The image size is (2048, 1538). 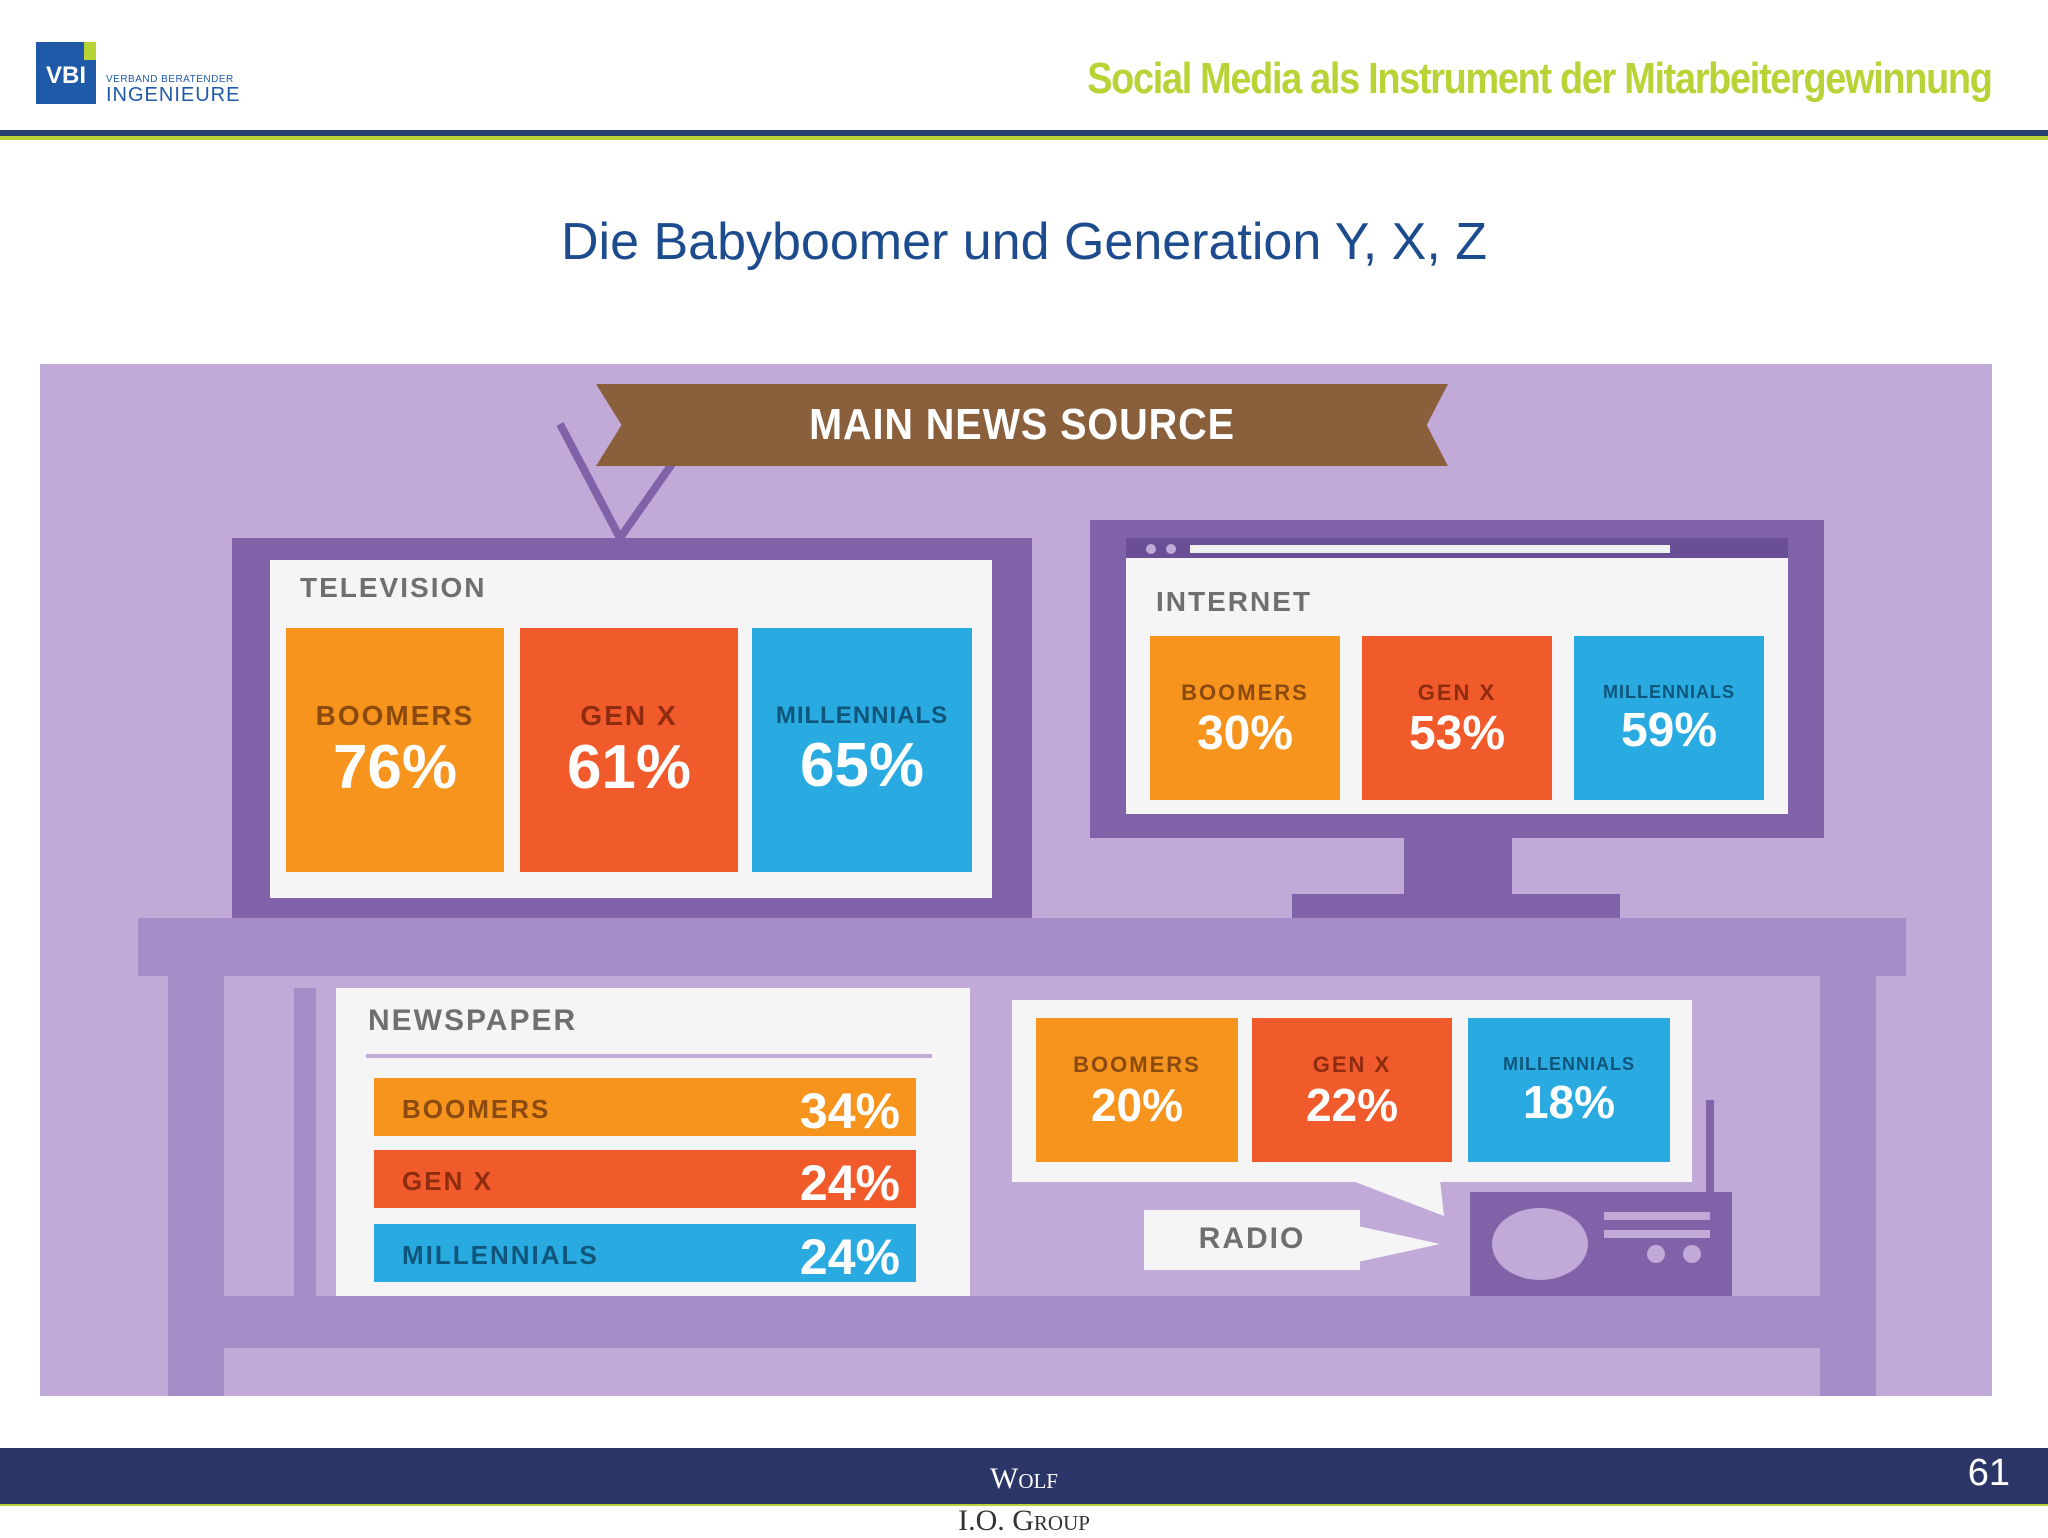 What do you see at coordinates (1397, 1198) in the screenshot?
I see `radio-bubble-tail` at bounding box center [1397, 1198].